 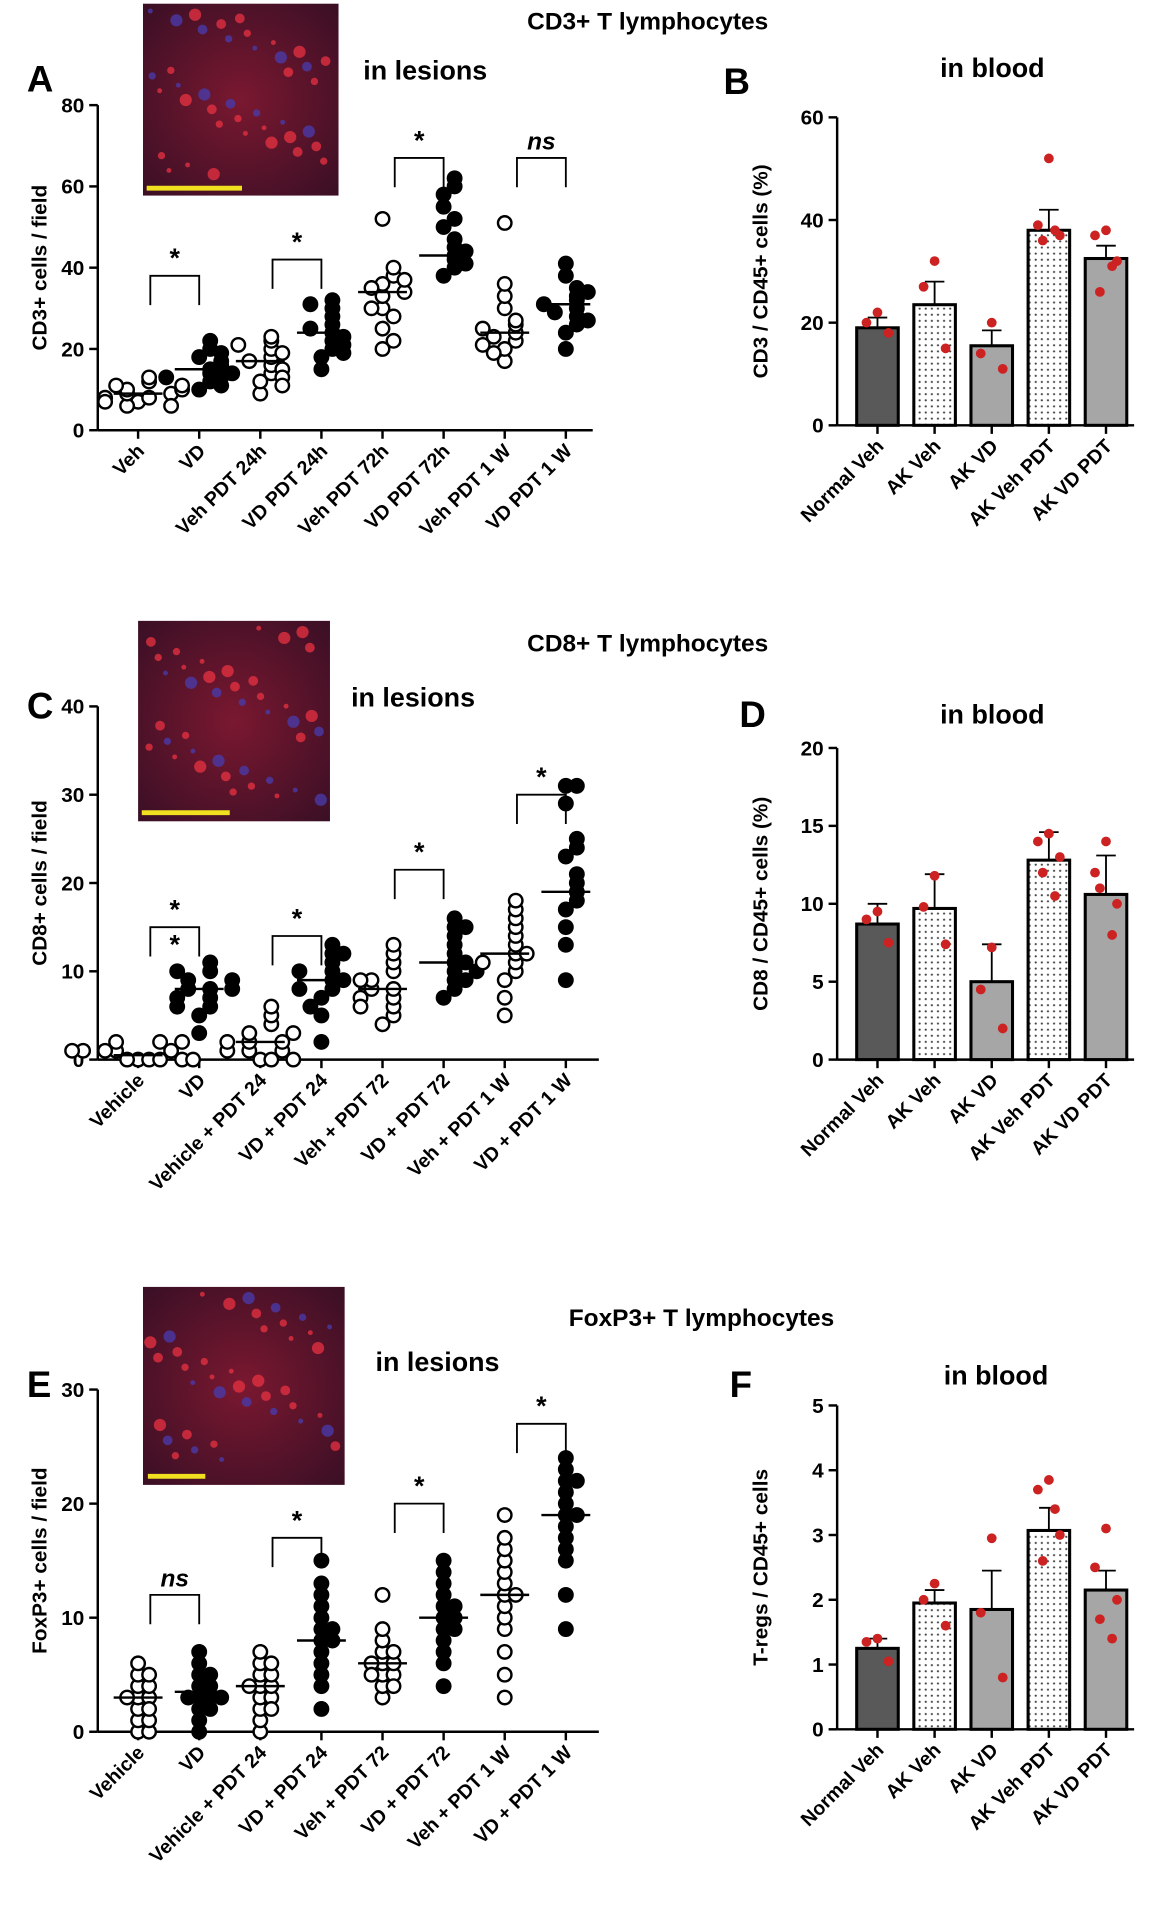 I want to click on panel-label: D, so click(x=752, y=714).